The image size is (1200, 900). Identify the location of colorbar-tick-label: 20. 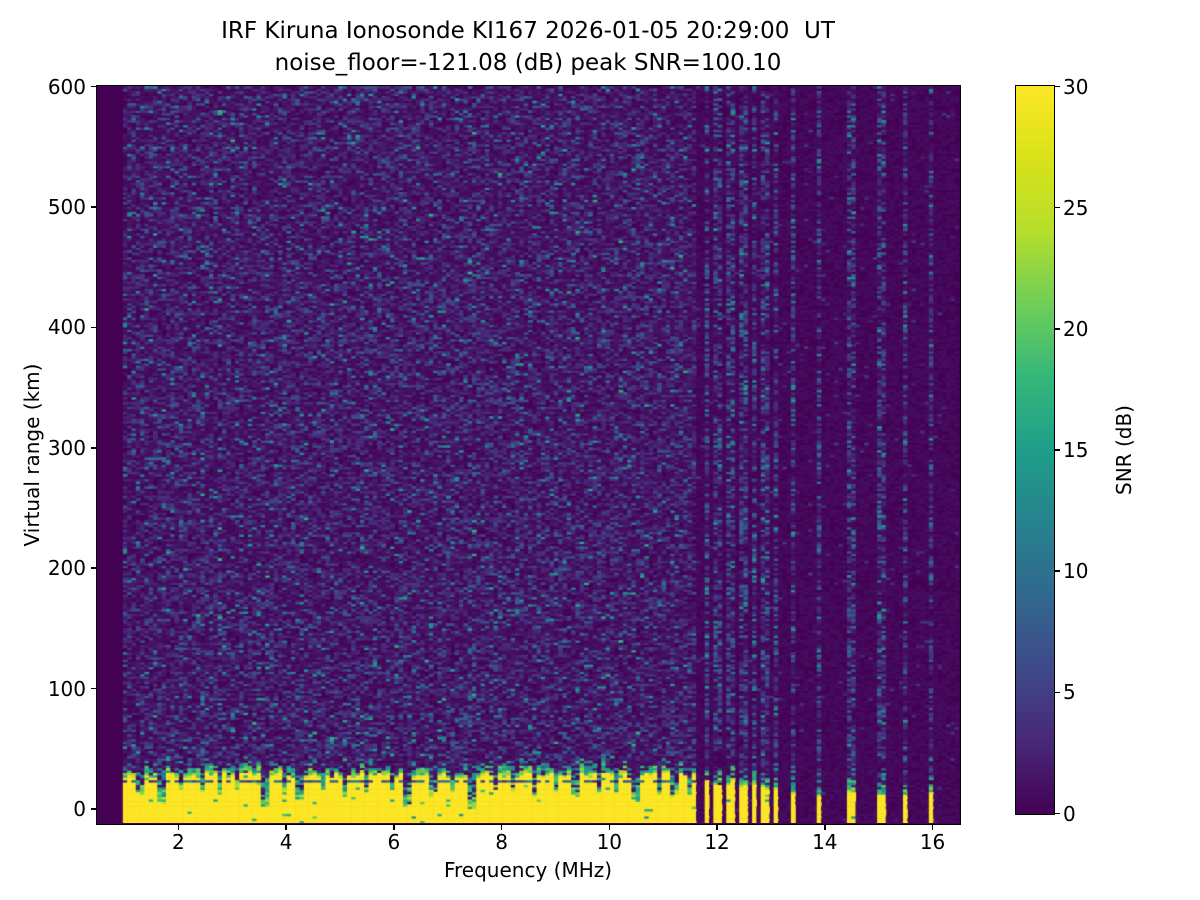
(1076, 328).